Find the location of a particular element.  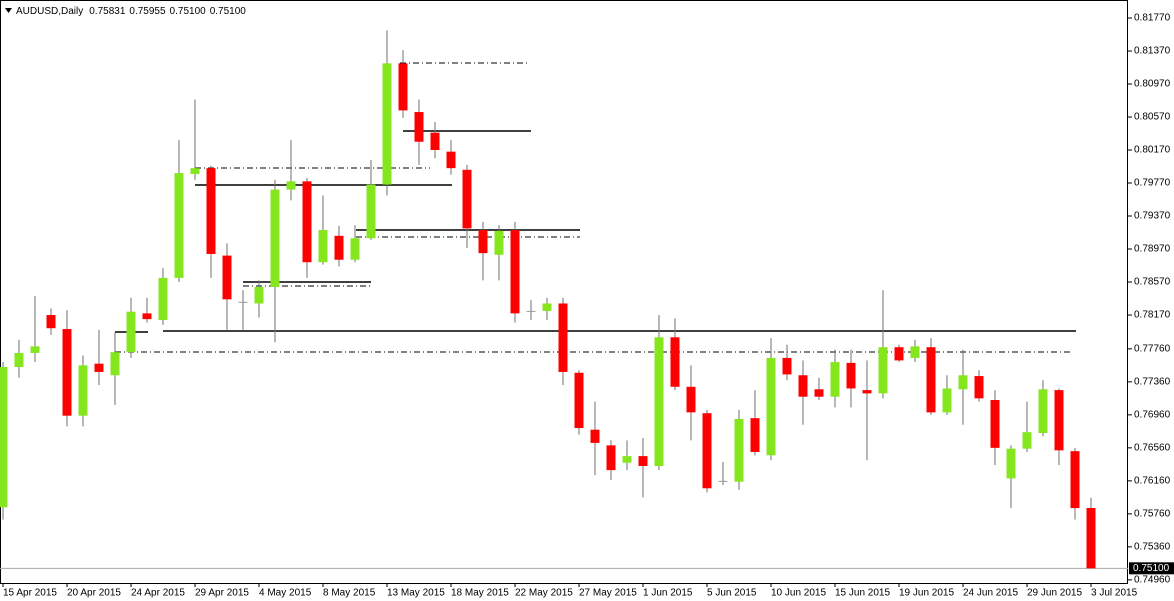

y-tick-label: 0.80970 is located at coordinates (1152, 84).